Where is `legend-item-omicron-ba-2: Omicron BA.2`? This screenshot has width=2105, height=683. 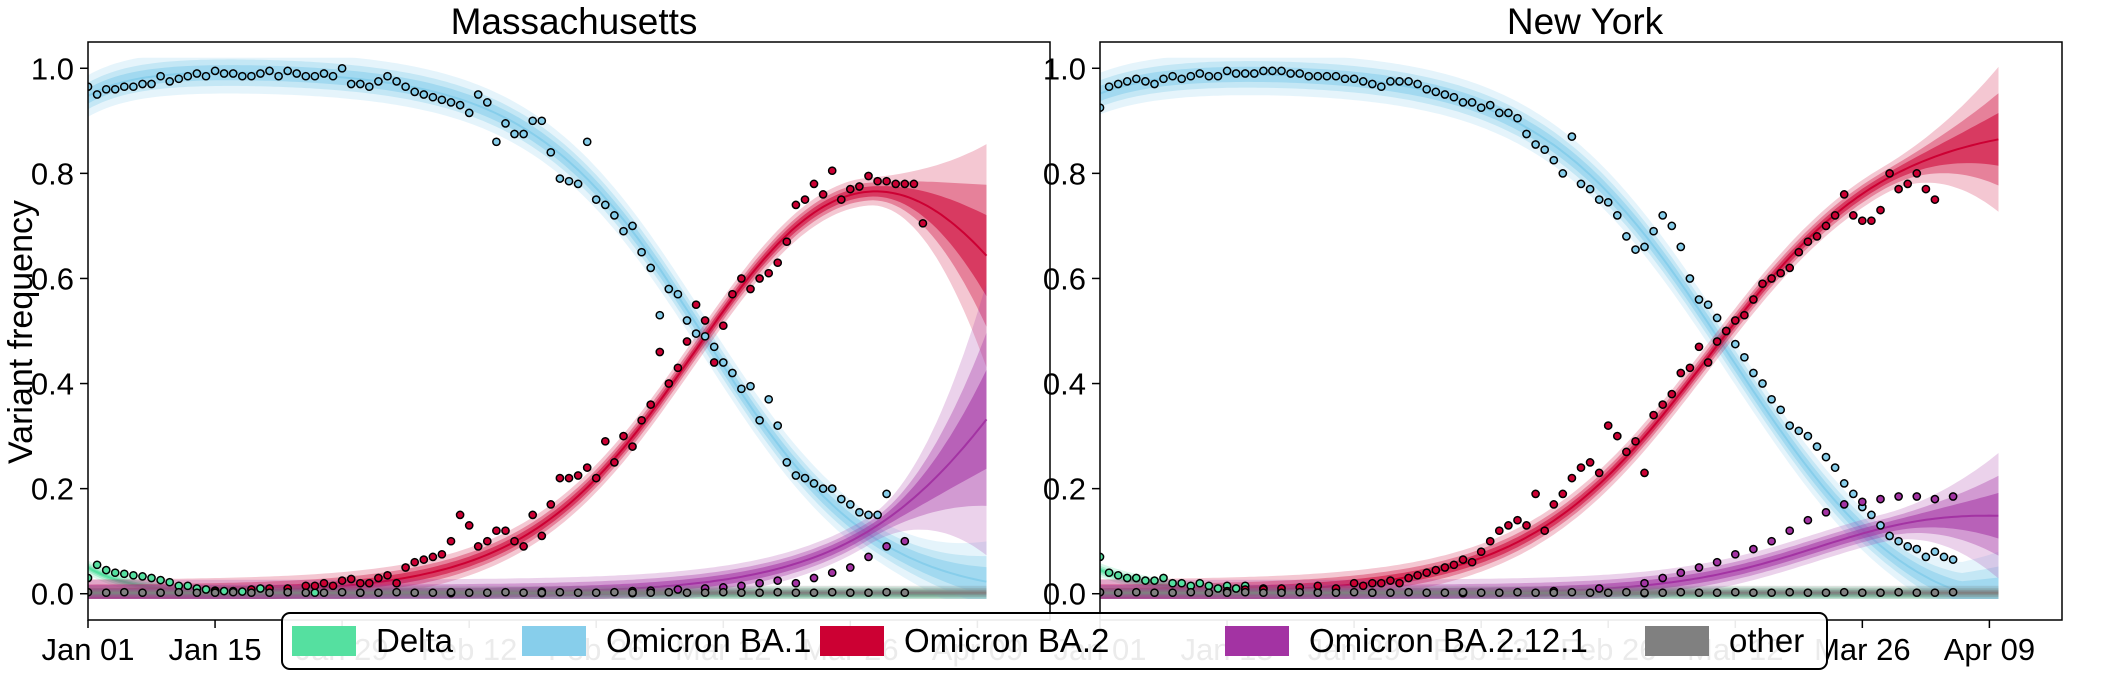
legend-item-omicron-ba-2: Omicron BA.2 is located at coordinates (964, 640).